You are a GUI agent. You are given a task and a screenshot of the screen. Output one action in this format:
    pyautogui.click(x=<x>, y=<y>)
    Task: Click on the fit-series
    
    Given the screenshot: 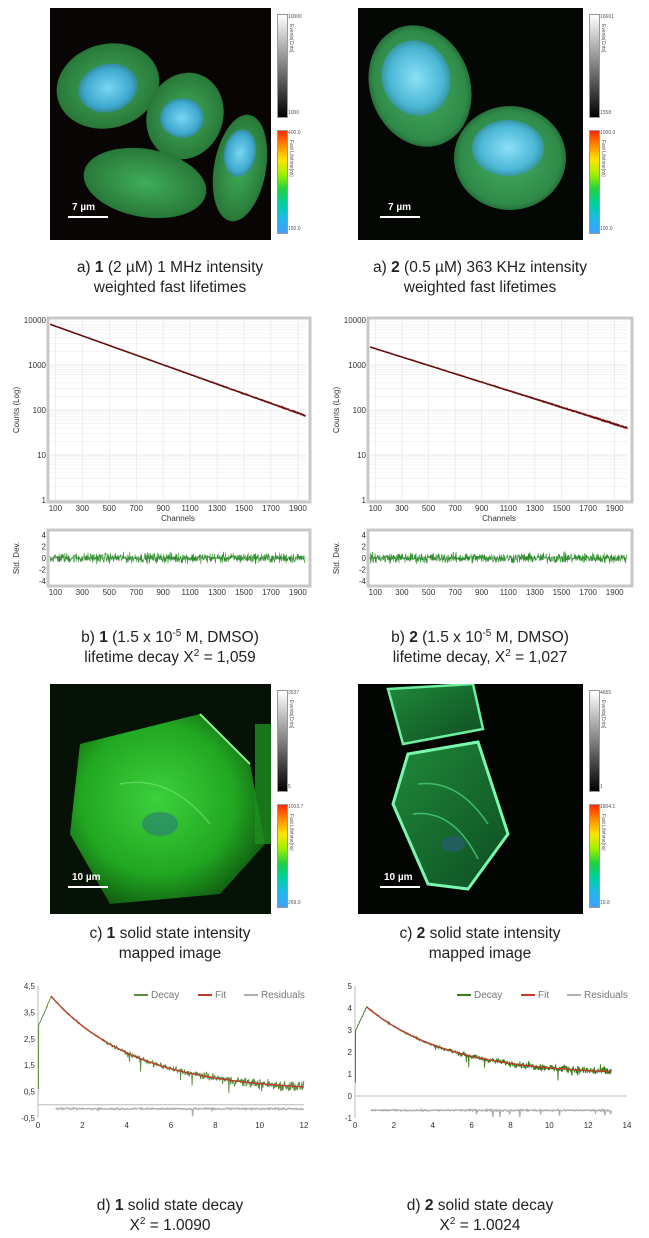 What is the action you would take?
    pyautogui.click(x=176, y=1042)
    